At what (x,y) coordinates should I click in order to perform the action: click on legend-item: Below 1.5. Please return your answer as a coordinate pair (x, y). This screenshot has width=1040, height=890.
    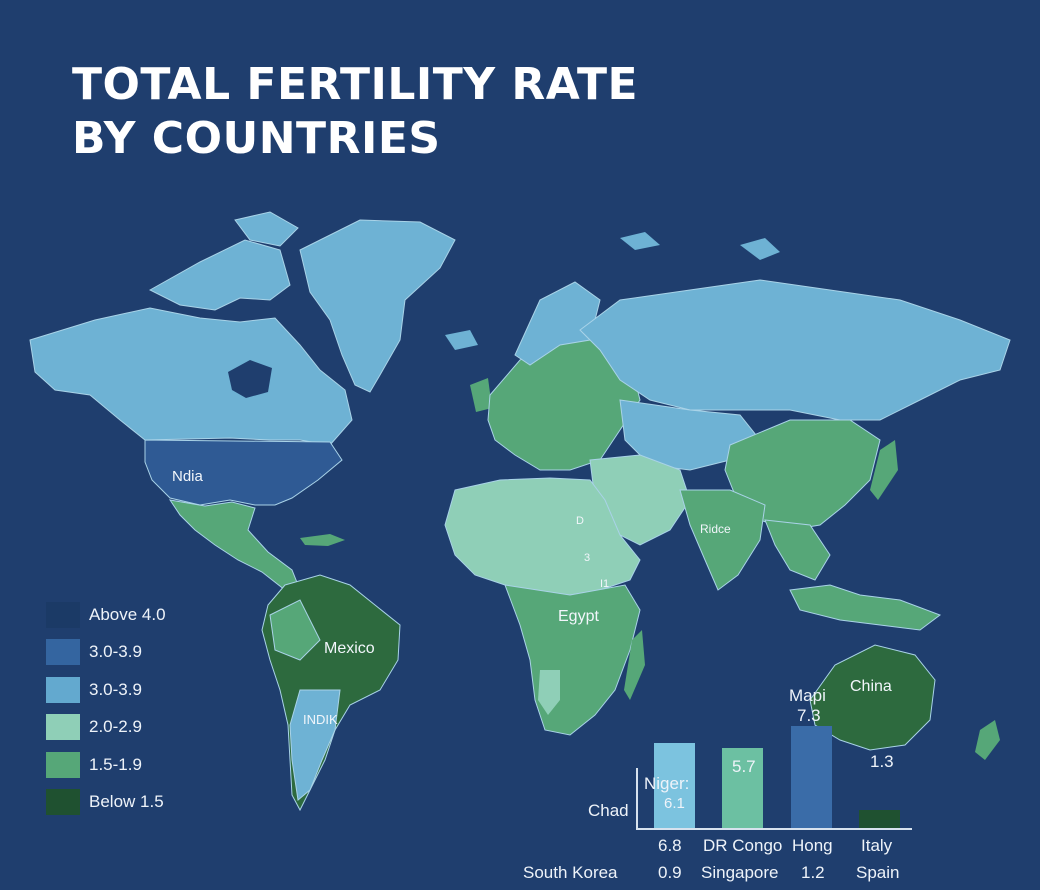
    Looking at the image, I should click on (106, 803).